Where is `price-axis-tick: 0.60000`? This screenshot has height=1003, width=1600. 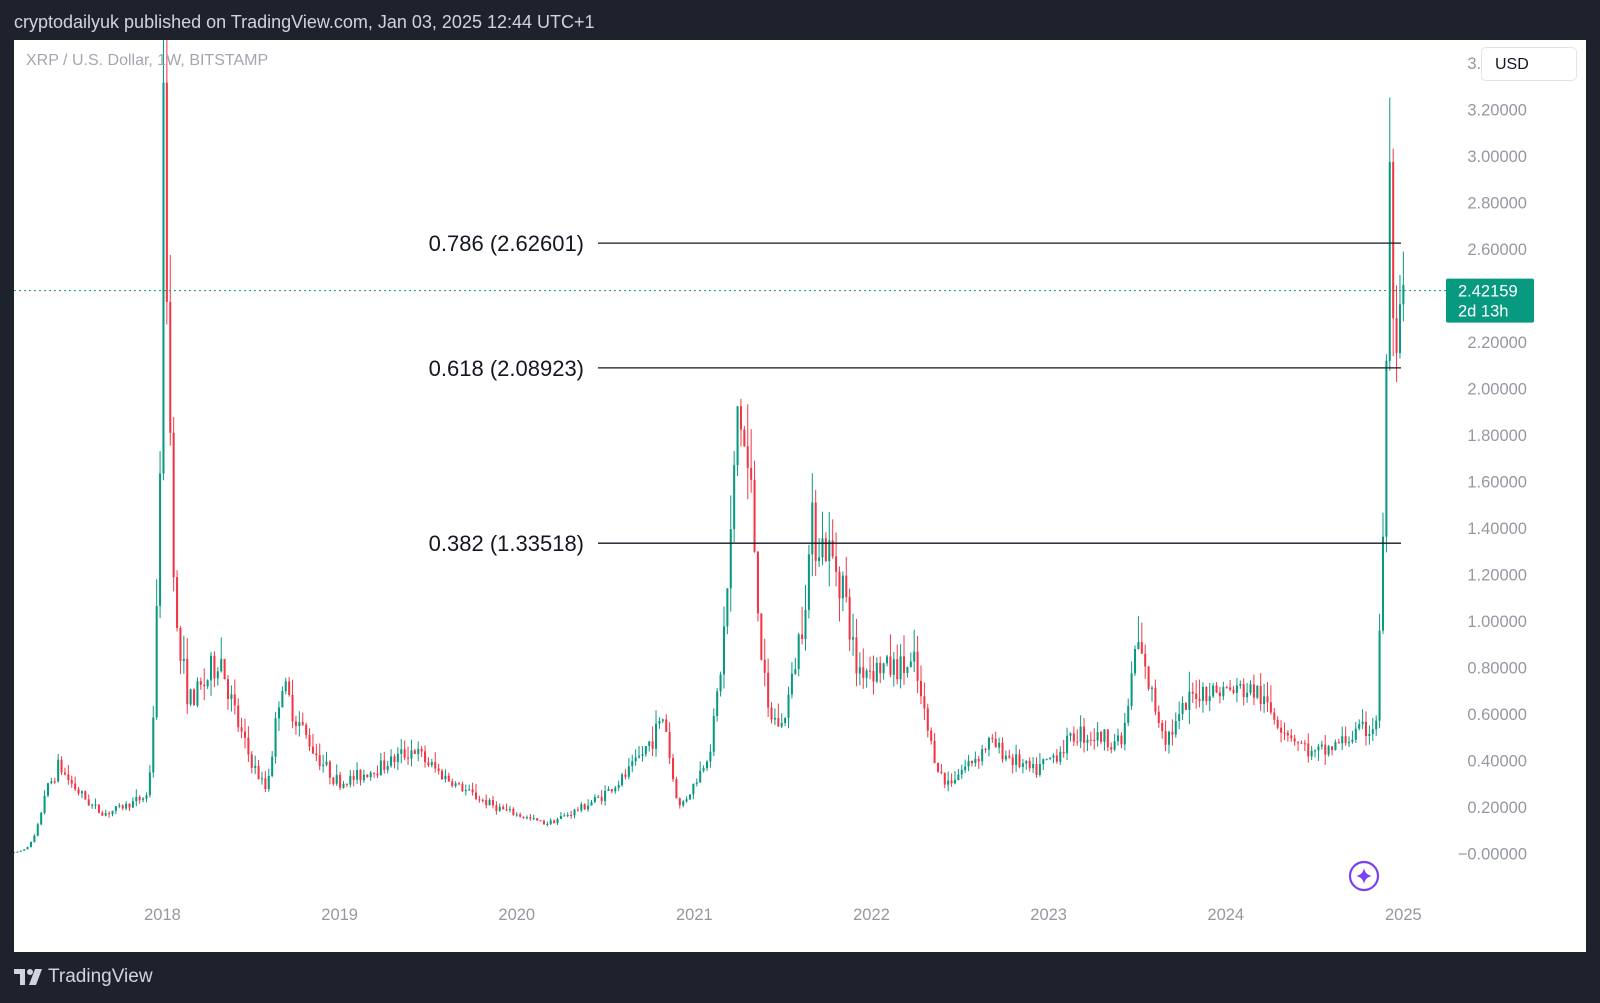
price-axis-tick: 0.60000 is located at coordinates (1497, 715).